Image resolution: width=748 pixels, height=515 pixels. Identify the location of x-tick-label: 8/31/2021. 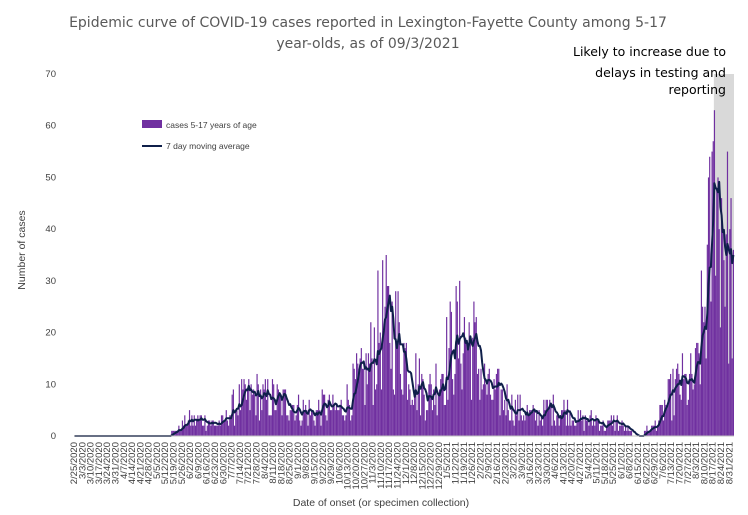
(729, 463).